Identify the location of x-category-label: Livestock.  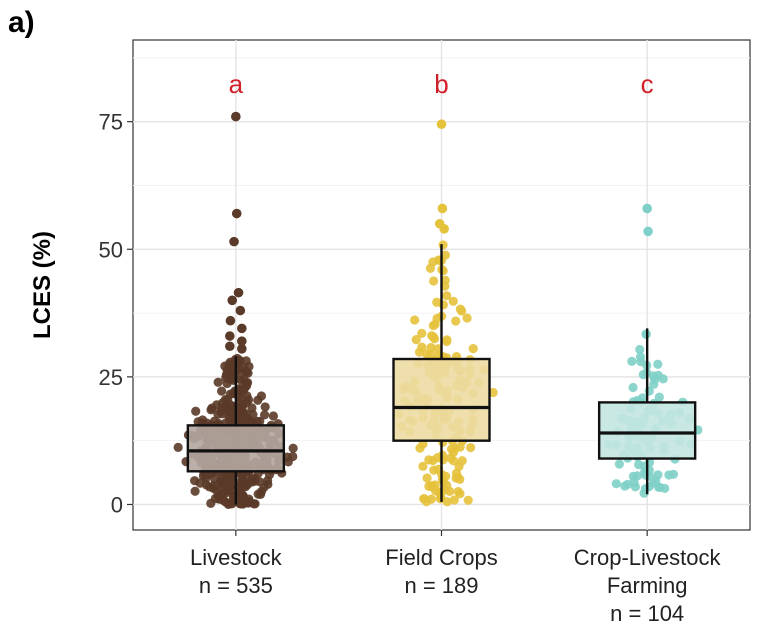
(236, 557).